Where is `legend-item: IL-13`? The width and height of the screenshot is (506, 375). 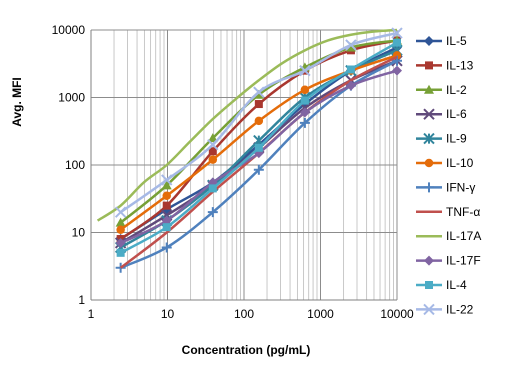
legend-item: IL-13 is located at coordinates (445, 65).